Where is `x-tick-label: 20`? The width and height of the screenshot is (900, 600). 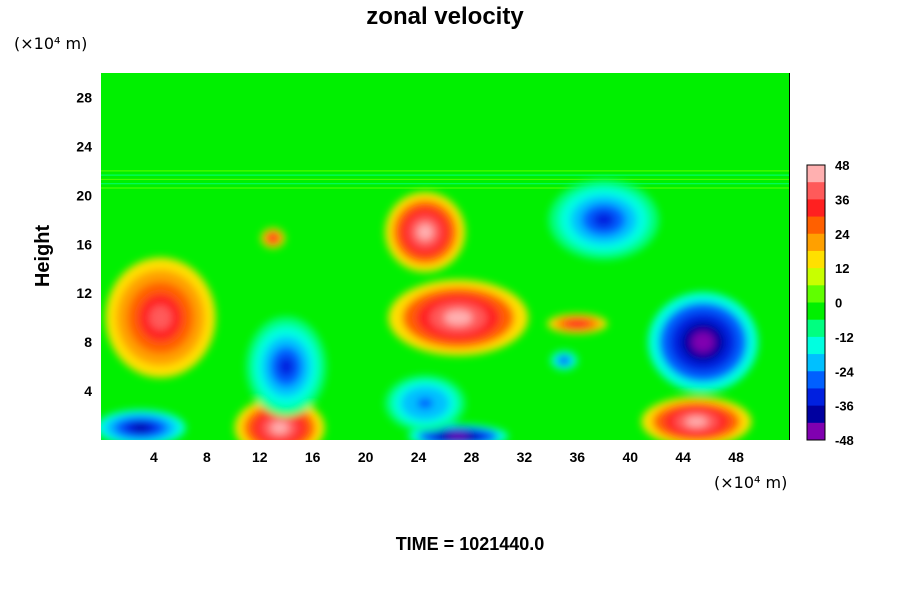 x-tick-label: 20 is located at coordinates (366, 457).